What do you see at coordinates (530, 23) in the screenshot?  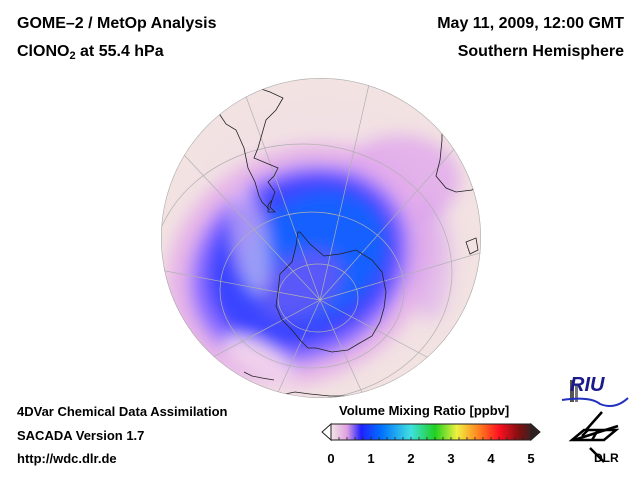 I see `date-time: May 11, 2009, 12:00 GMT` at bounding box center [530, 23].